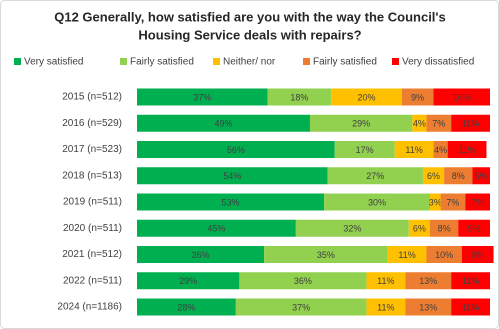 The image size is (499, 329). I want to click on value-label: 5%, so click(481, 176).